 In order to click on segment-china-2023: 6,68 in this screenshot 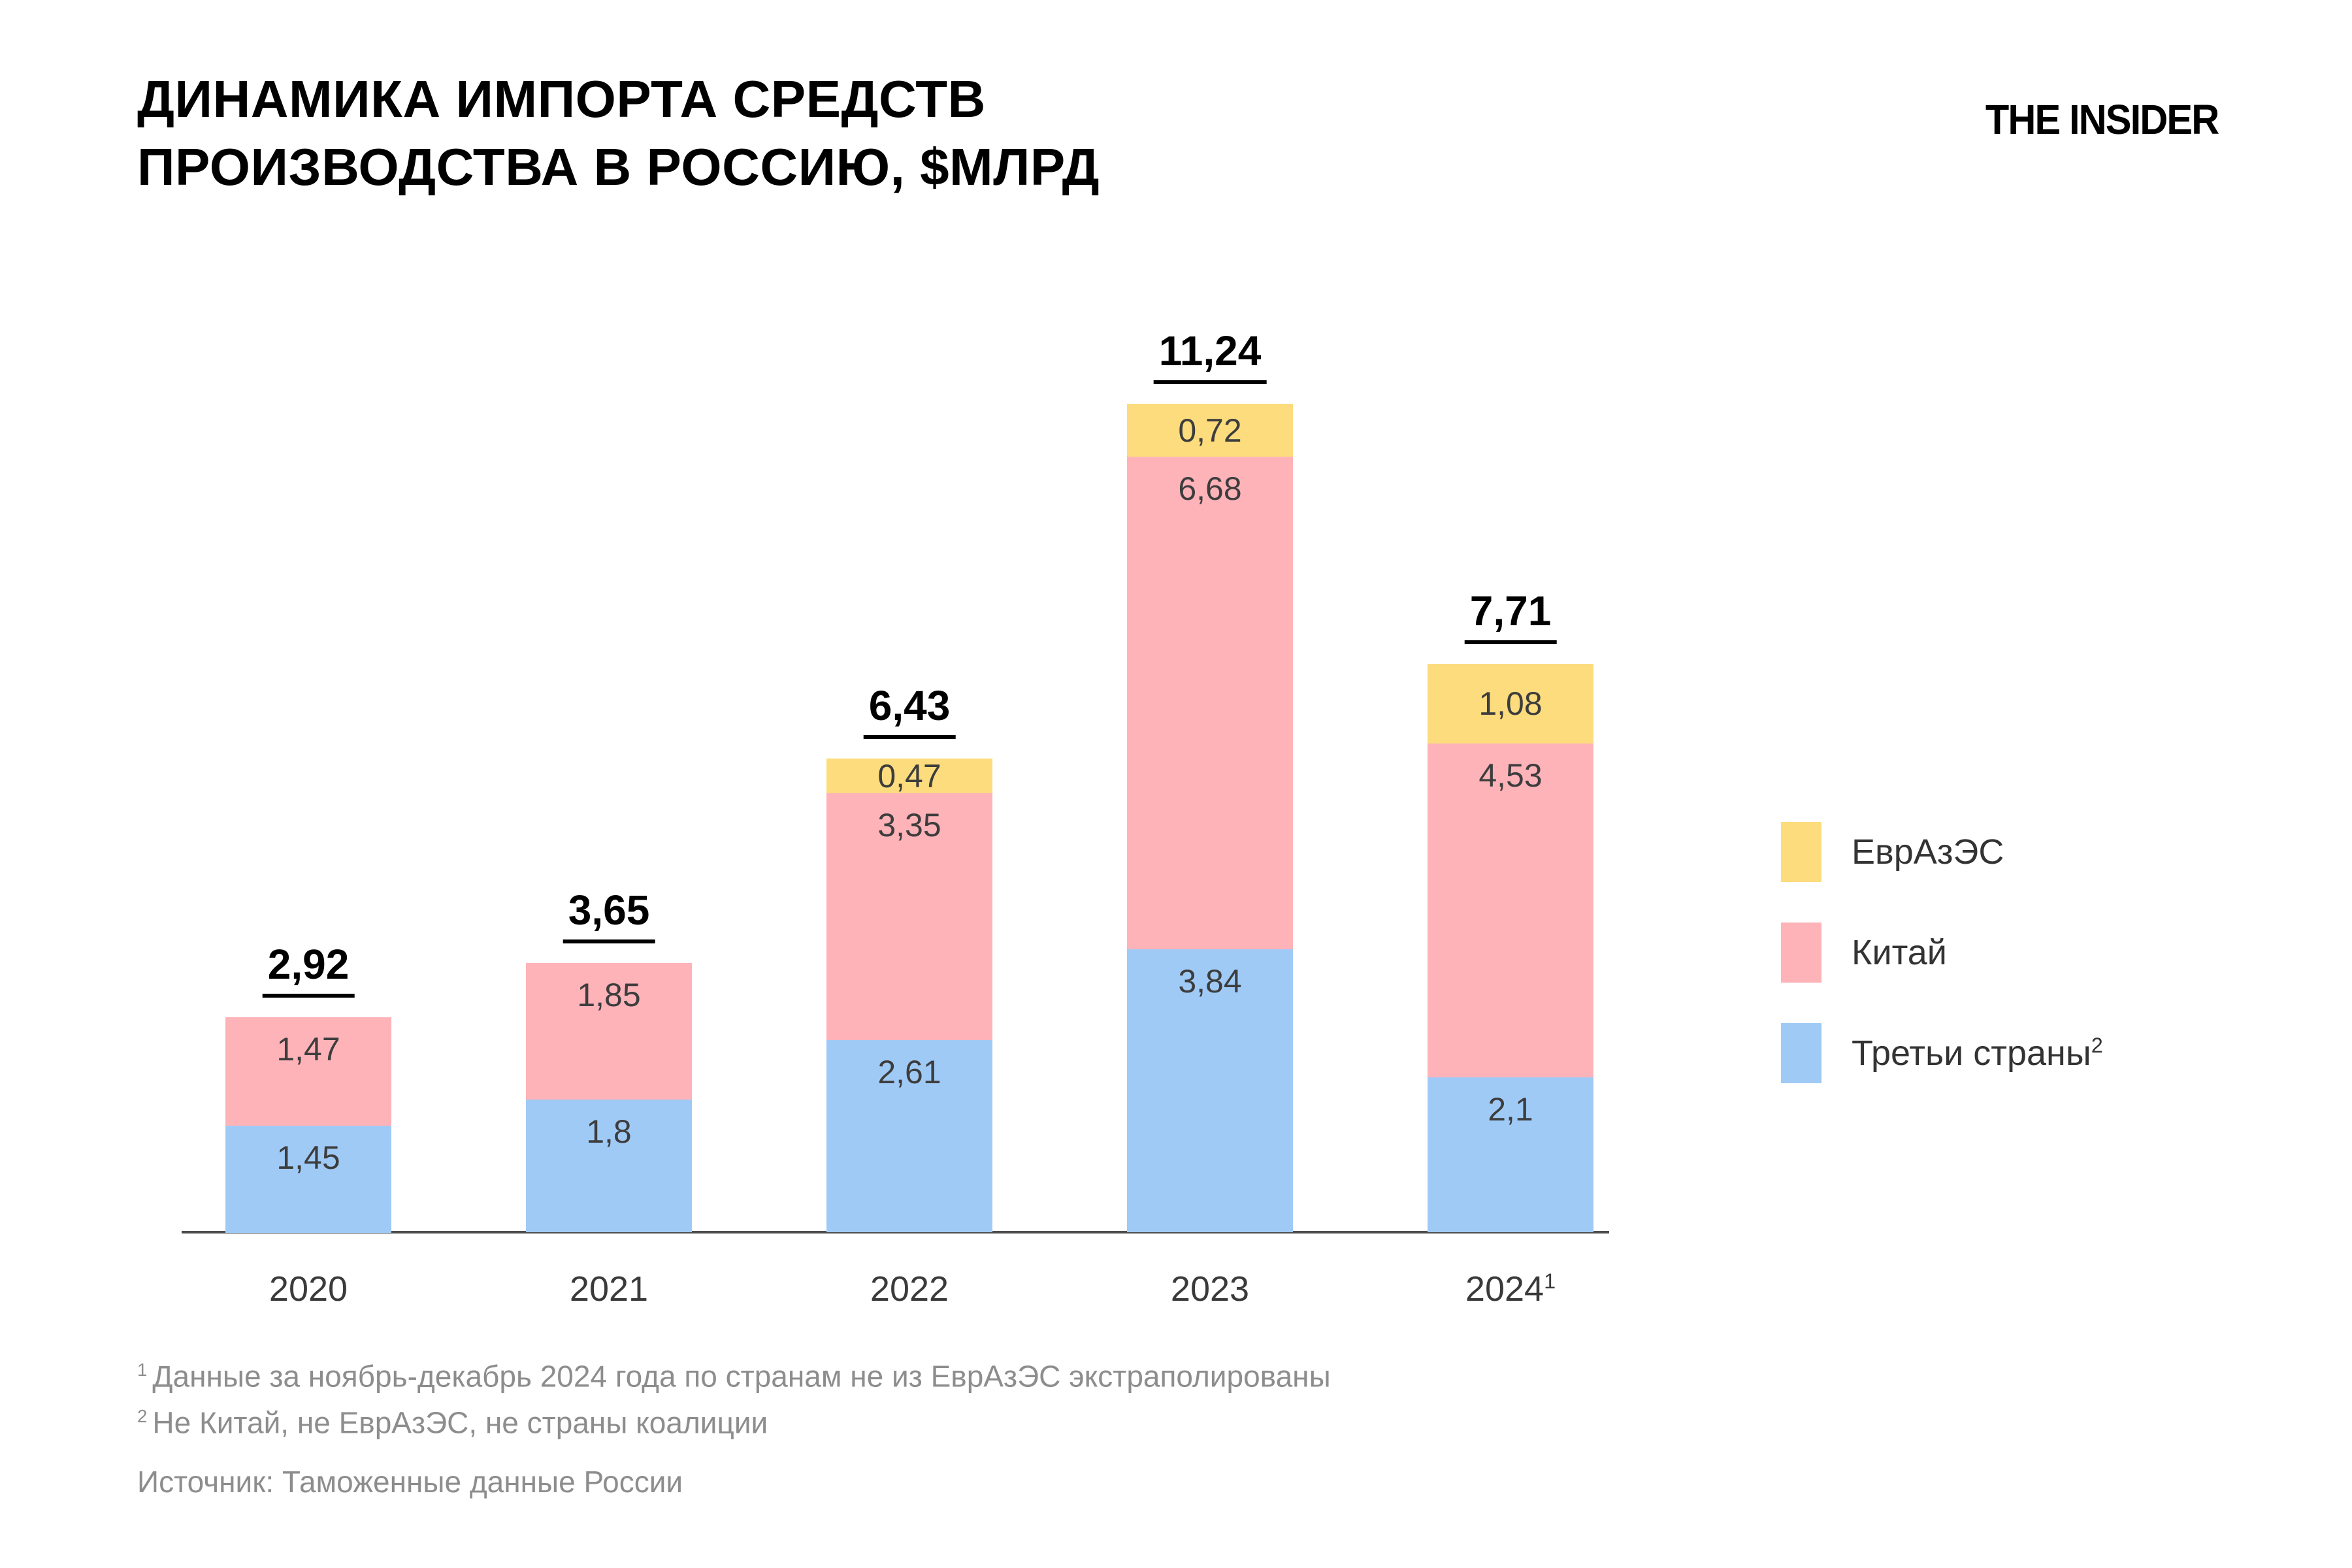, I will do `click(1210, 703)`.